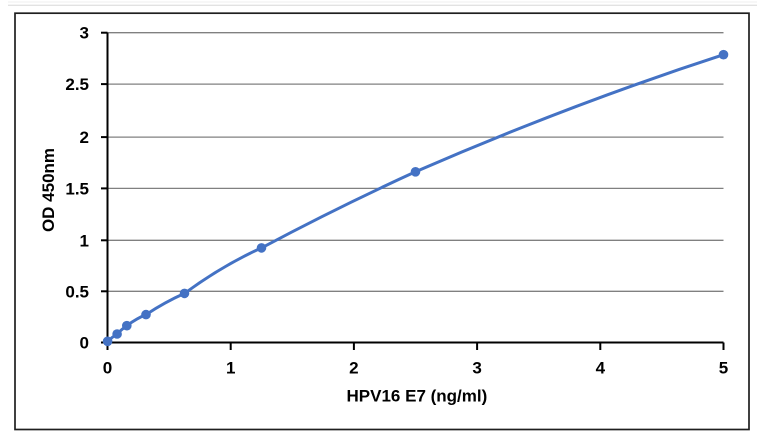  What do you see at coordinates (723, 367) in the screenshot?
I see `svg-text: 5` at bounding box center [723, 367].